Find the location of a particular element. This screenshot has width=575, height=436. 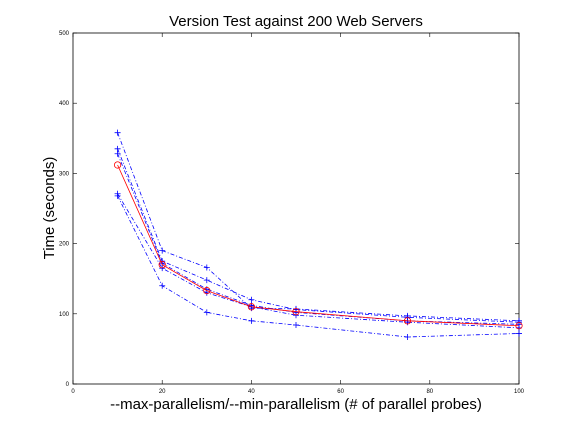

x-tick-label: 0 is located at coordinates (73, 392).